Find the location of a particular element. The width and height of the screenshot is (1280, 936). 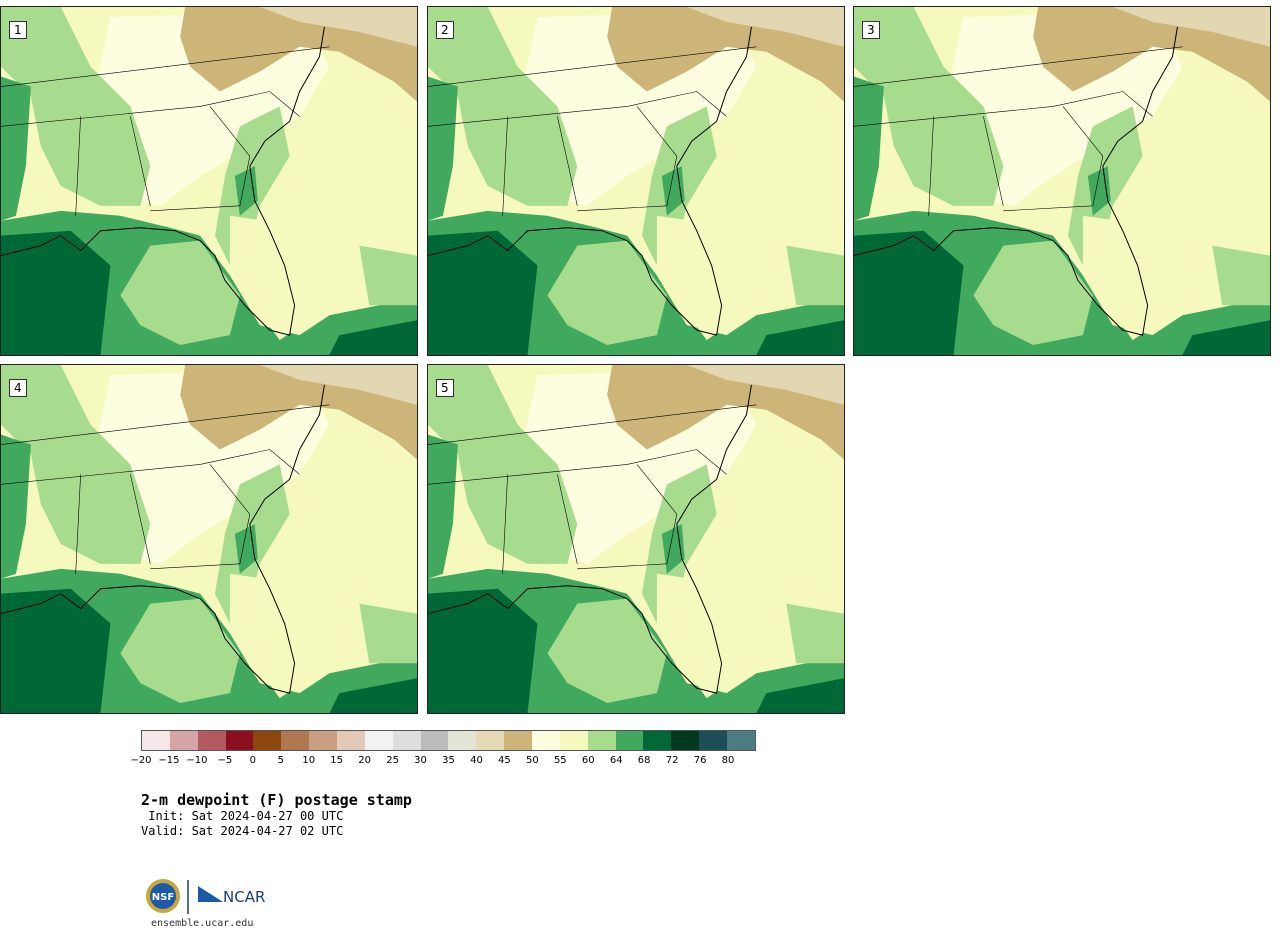

logos: NSF NCAR is located at coordinates (210, 897).